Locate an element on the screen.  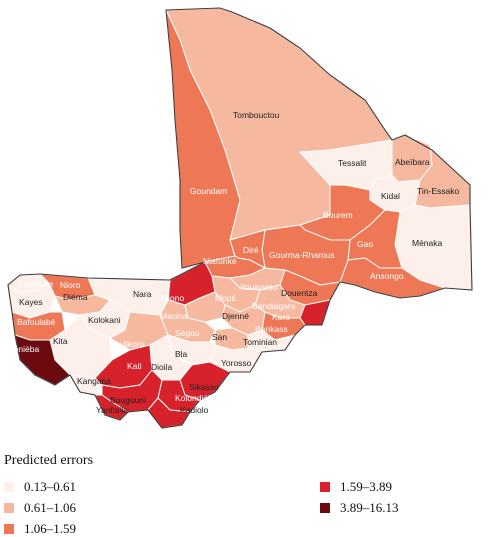
label-bourem: Bourem is located at coordinates (338, 215).